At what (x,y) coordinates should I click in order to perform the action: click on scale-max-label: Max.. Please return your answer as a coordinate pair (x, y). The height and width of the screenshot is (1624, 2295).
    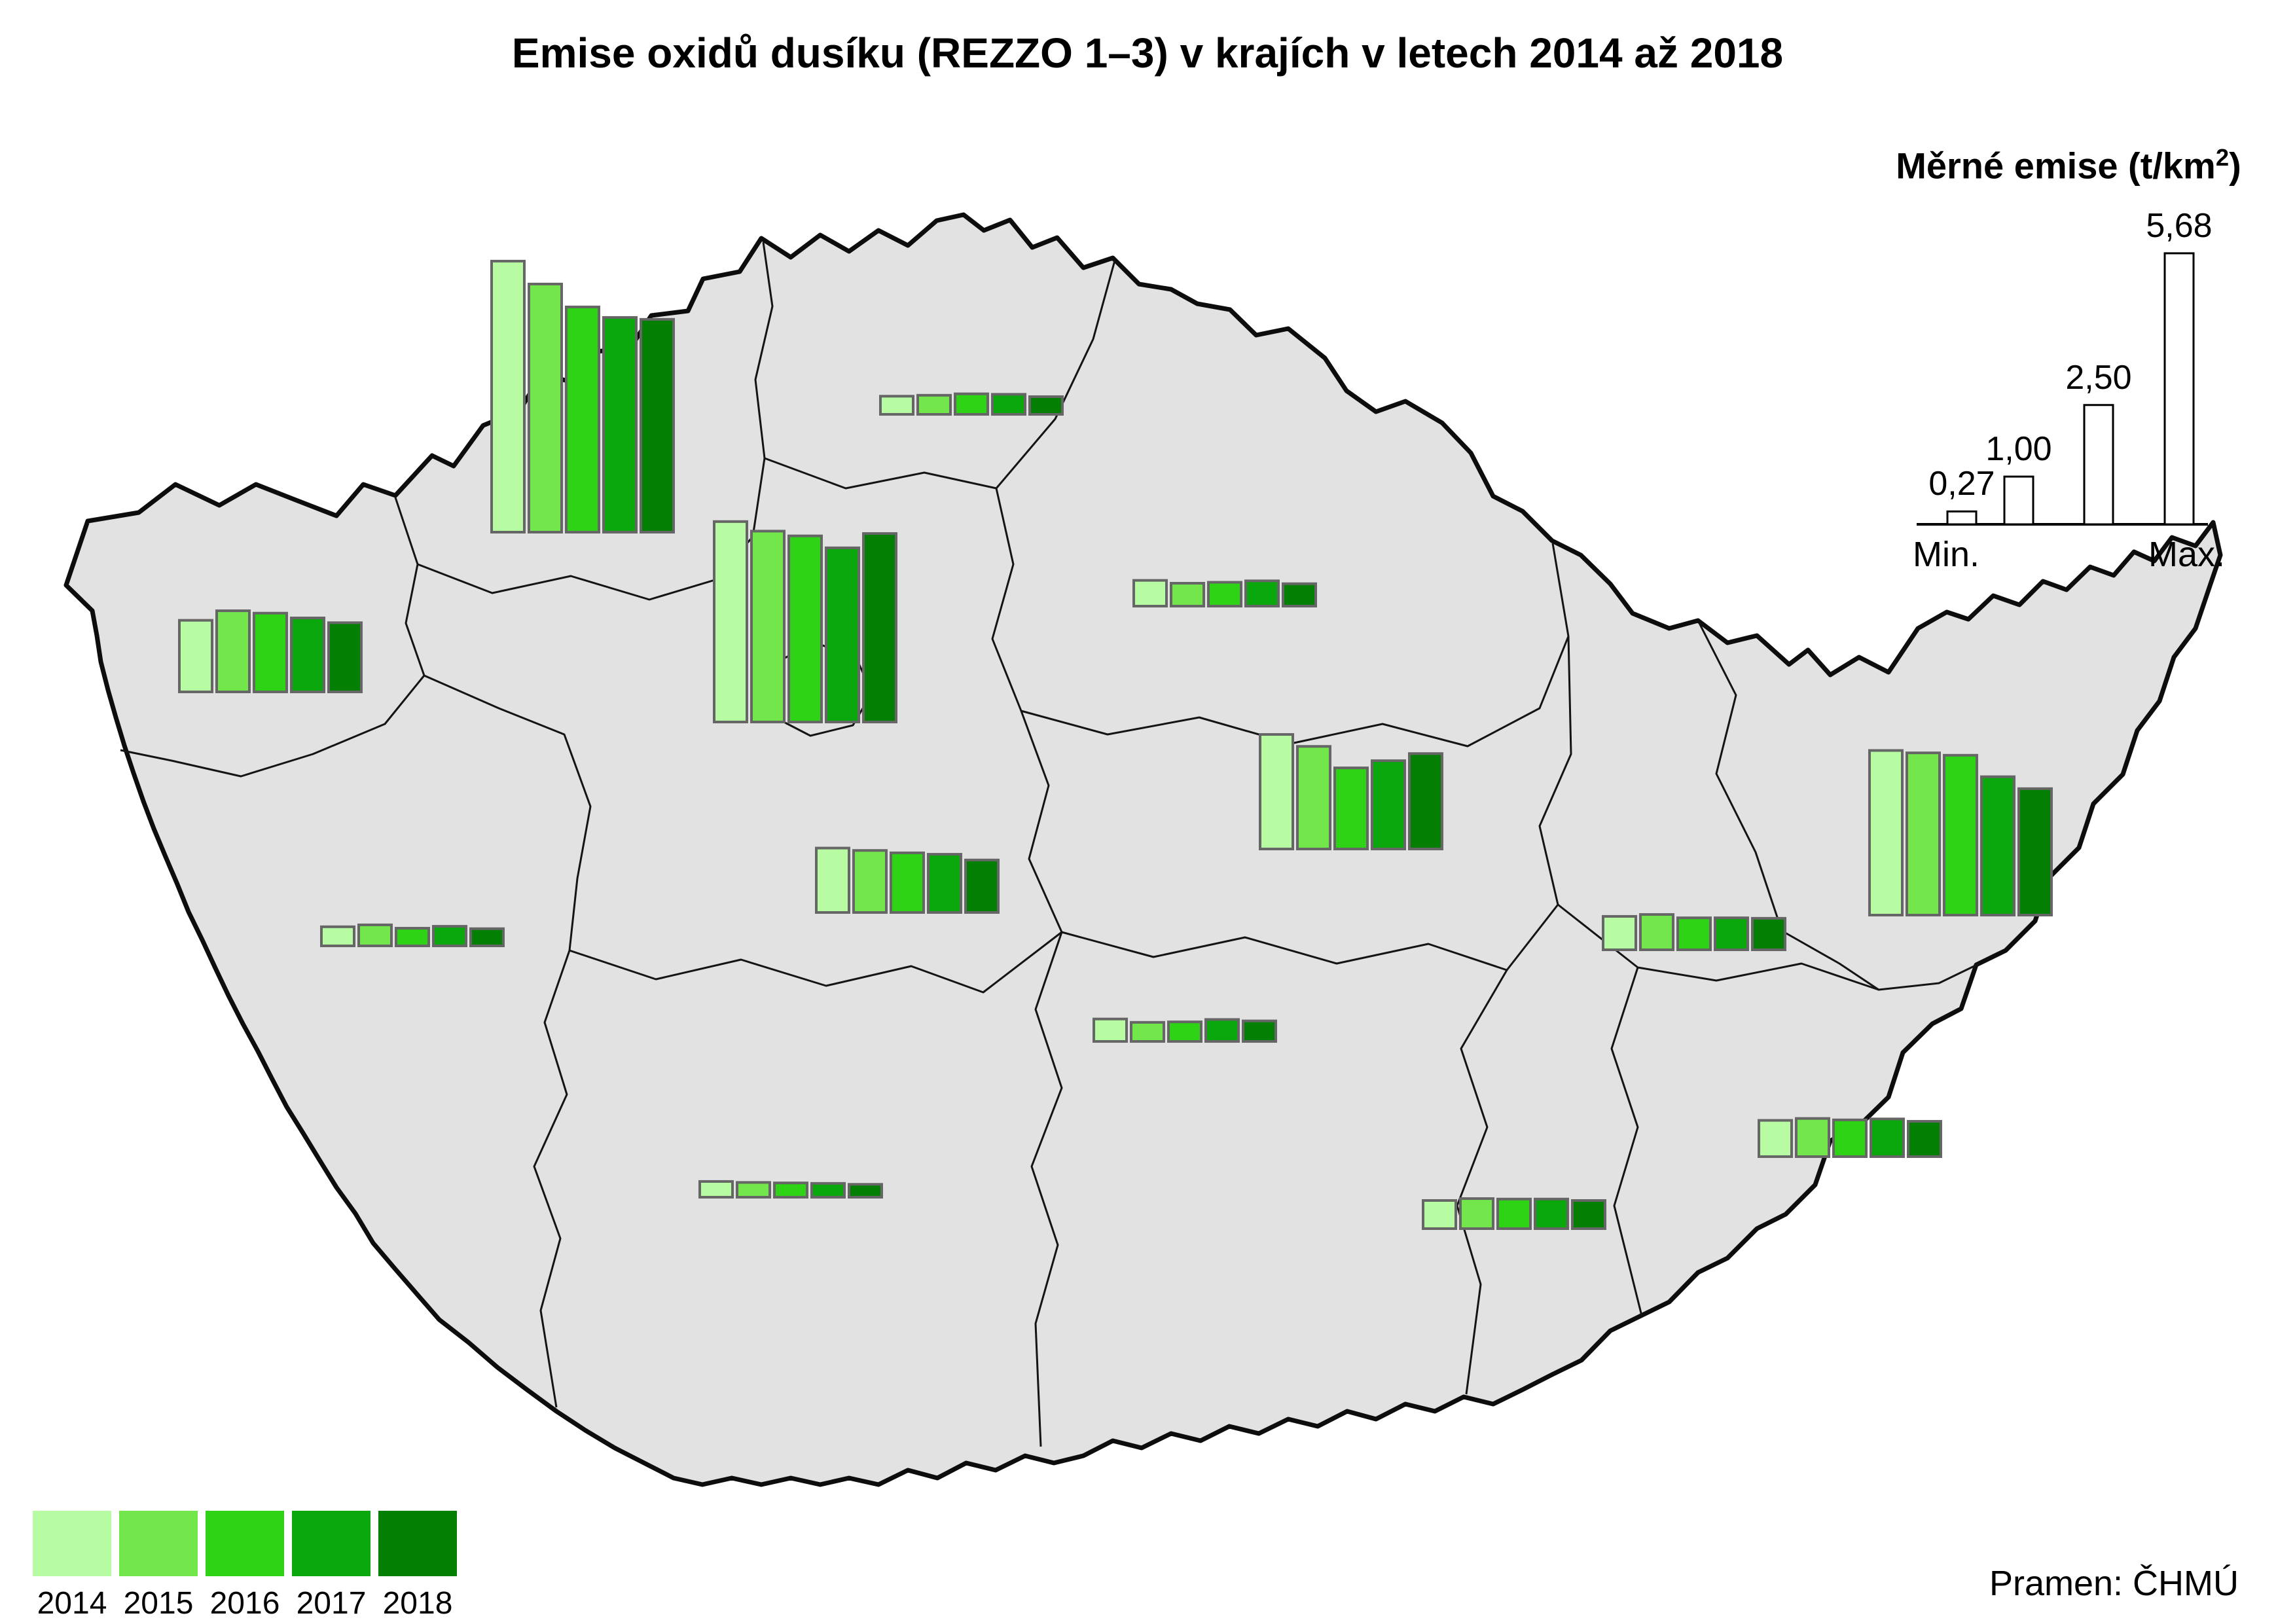
    Looking at the image, I should click on (2187, 554).